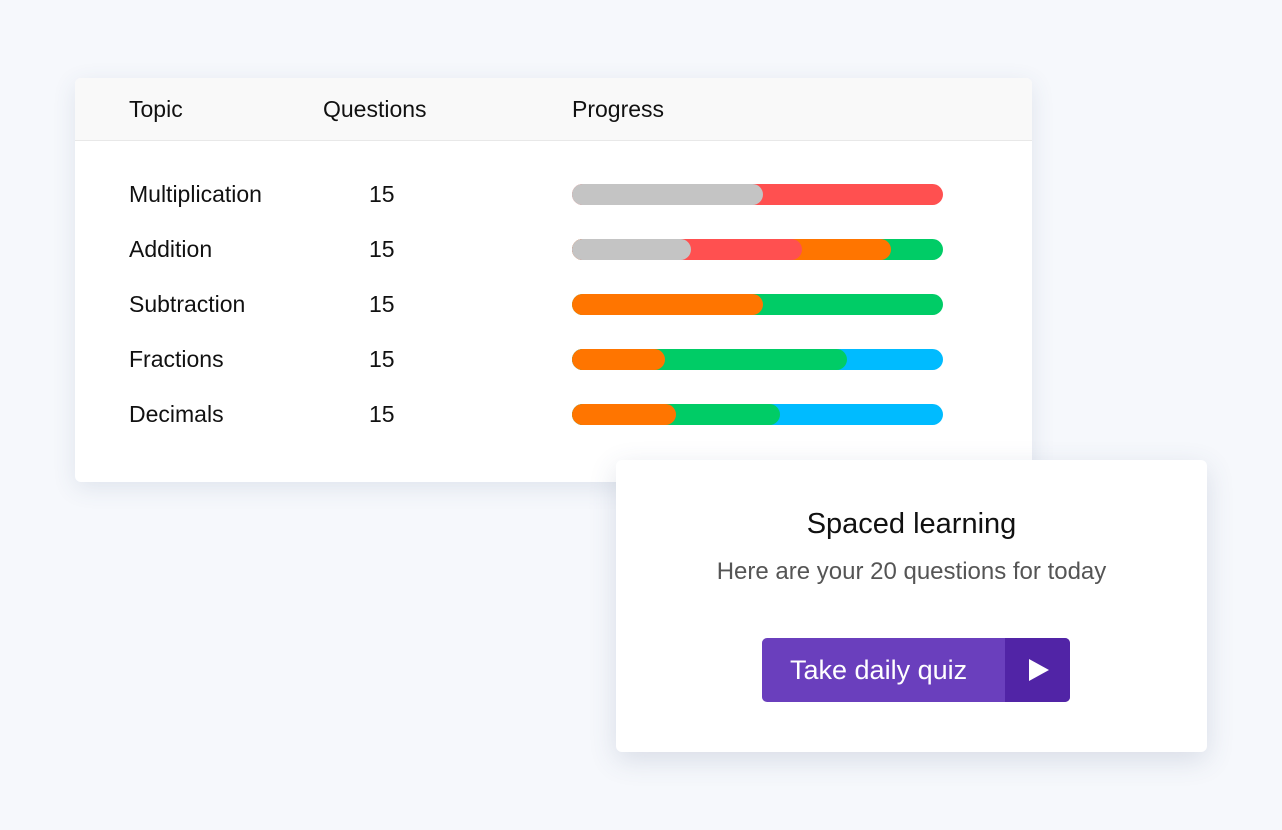 This screenshot has width=1282, height=830. I want to click on play-button-section, so click(1037, 670).